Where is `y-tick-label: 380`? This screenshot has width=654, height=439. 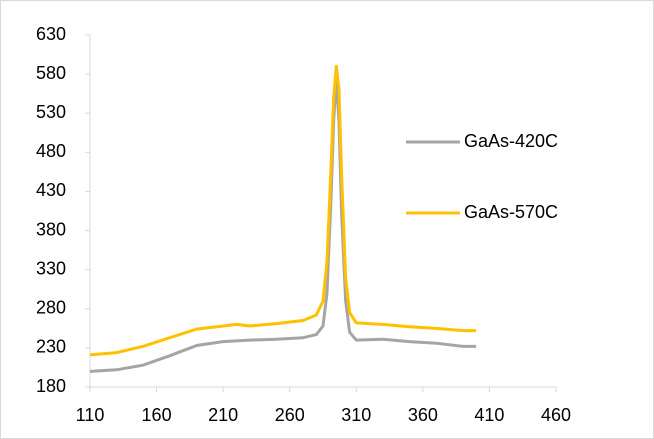 y-tick-label: 380 is located at coordinates (51, 229).